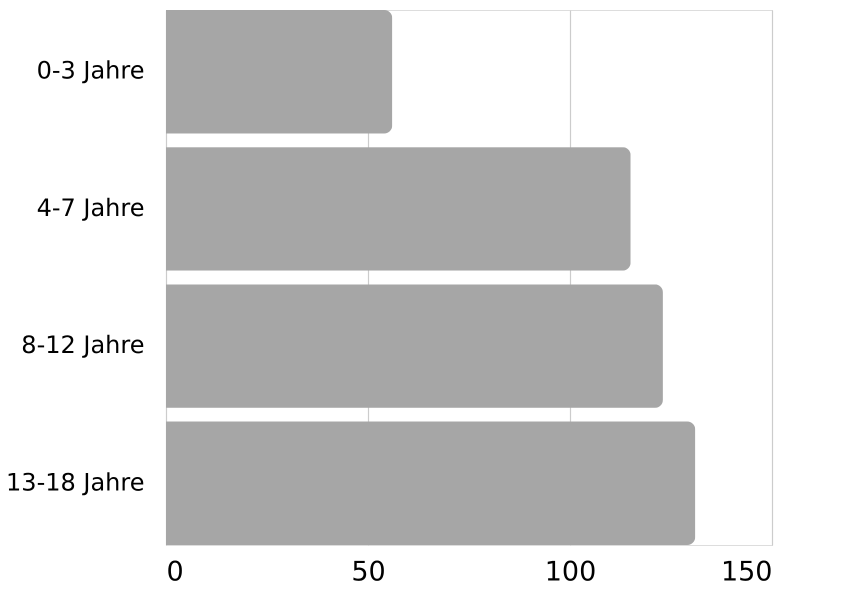  Describe the element at coordinates (175, 572) in the screenshot. I see `x-tick-label: 0` at that location.